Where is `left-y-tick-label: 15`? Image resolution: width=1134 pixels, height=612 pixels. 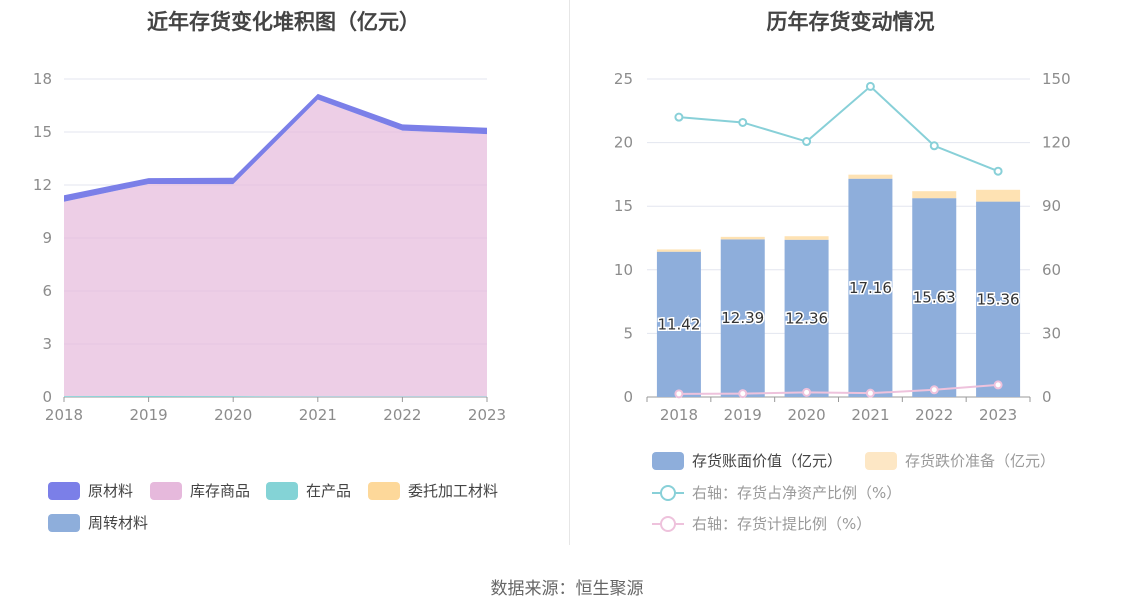
left-y-tick-label: 15 is located at coordinates (623, 206).